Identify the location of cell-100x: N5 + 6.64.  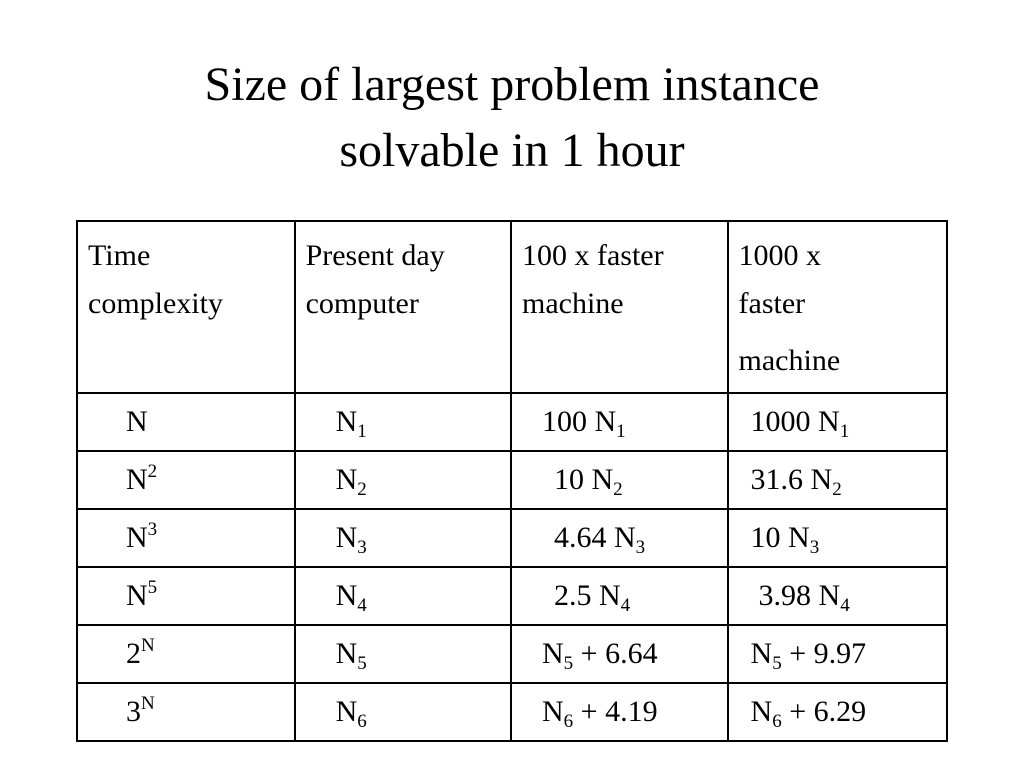
(619, 654).